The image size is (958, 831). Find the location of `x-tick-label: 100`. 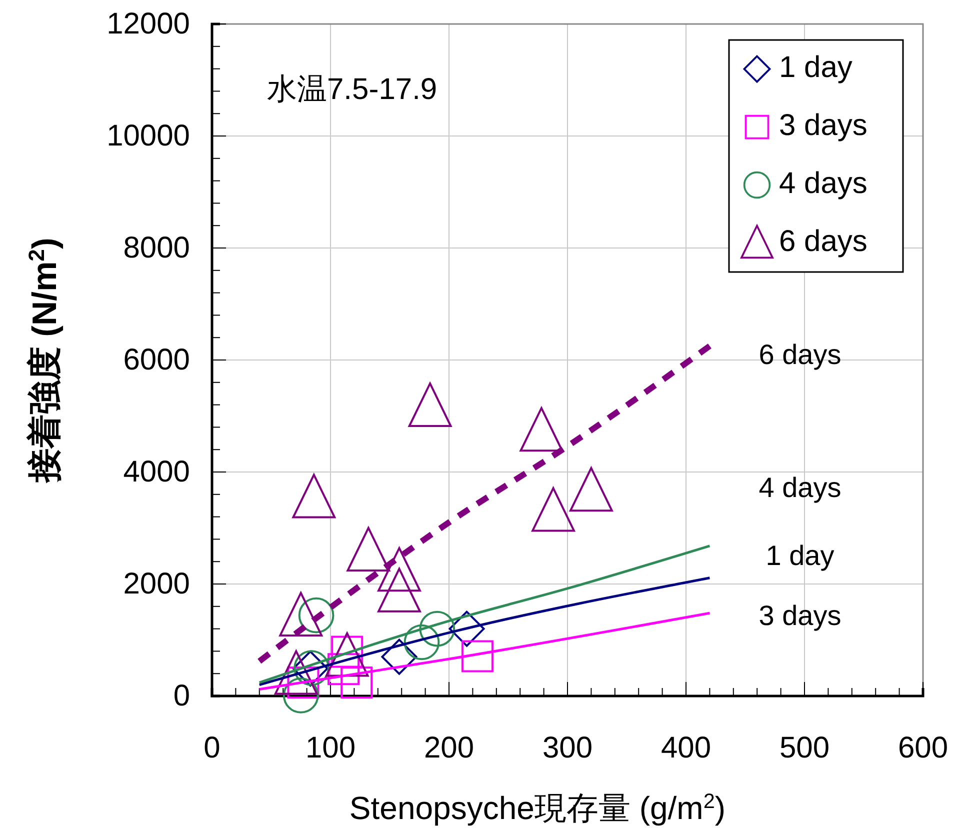

x-tick-label: 100 is located at coordinates (330, 747).